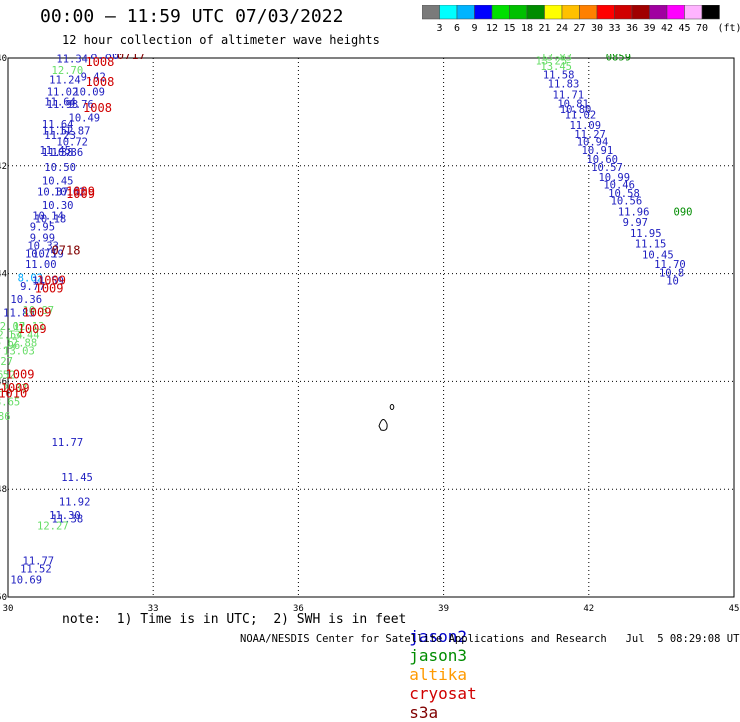 The image size is (740, 722). Describe the element at coordinates (1, 632) in the screenshot. I see `swh-value: 12.12` at that location.